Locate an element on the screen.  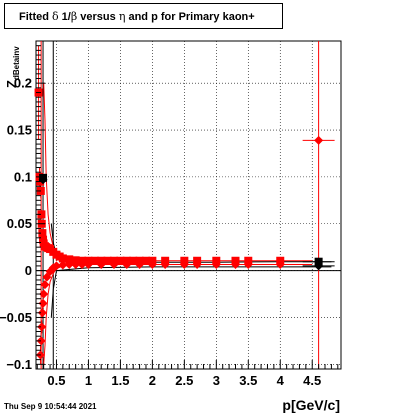
x-tick-label: 0.5 is located at coordinates (56, 380).